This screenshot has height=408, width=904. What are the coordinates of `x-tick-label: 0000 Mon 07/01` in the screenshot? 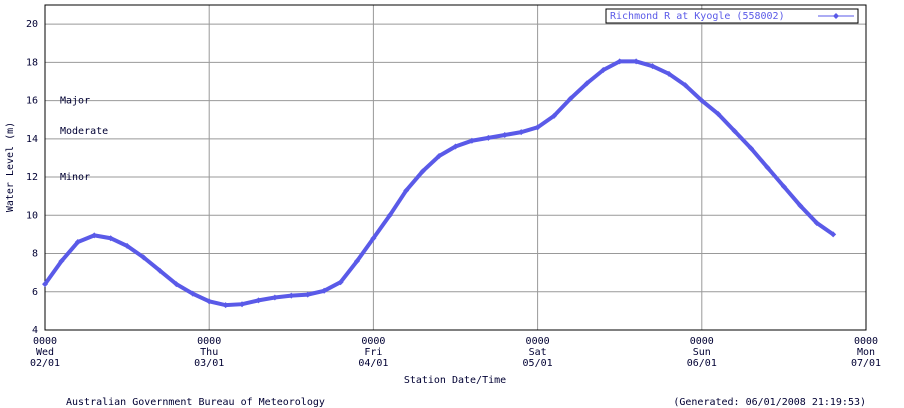 It's located at (866, 352).